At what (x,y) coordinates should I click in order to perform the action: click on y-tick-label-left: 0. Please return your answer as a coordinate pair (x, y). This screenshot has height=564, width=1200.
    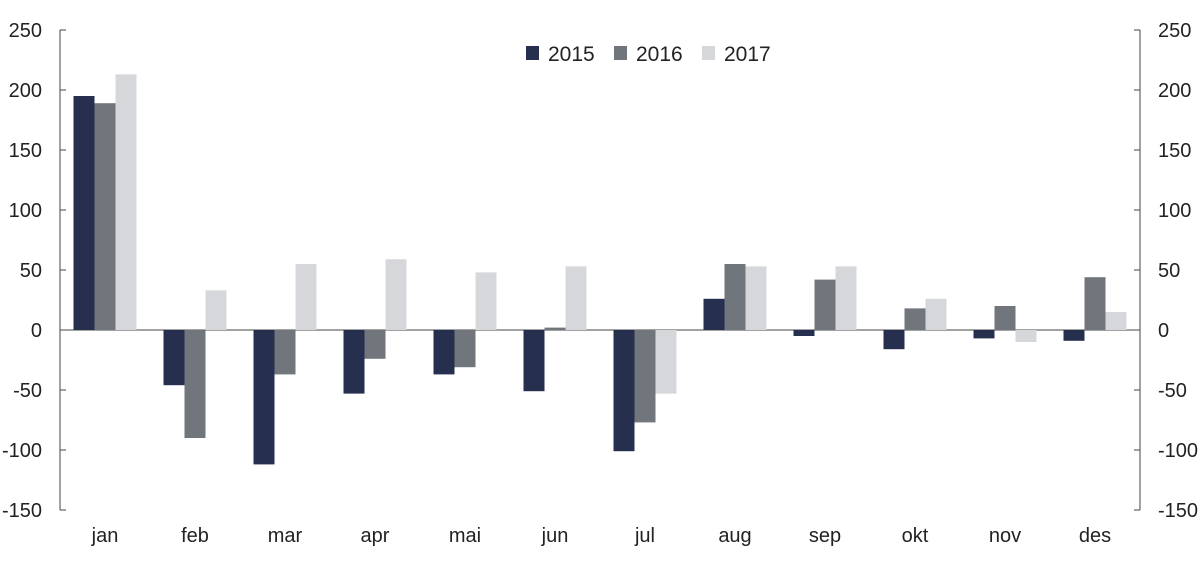
    Looking at the image, I should click on (36, 331).